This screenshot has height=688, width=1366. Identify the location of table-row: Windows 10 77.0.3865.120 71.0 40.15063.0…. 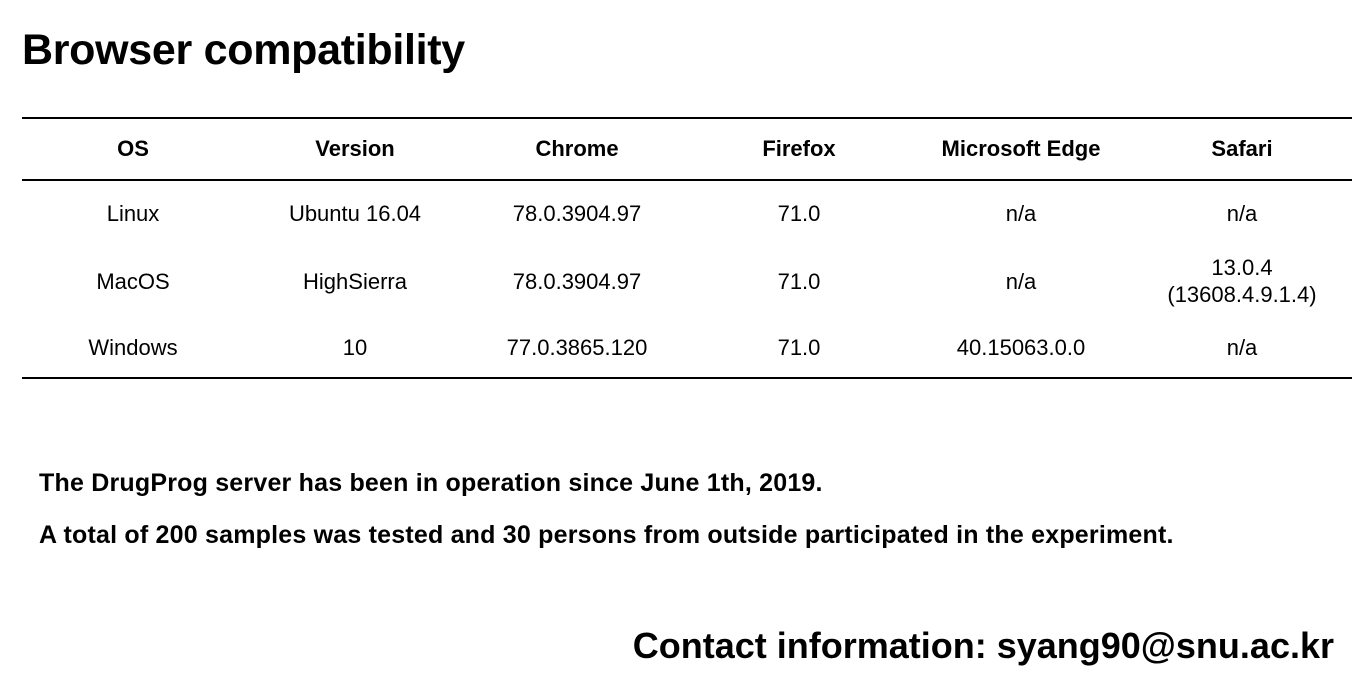
(687, 347).